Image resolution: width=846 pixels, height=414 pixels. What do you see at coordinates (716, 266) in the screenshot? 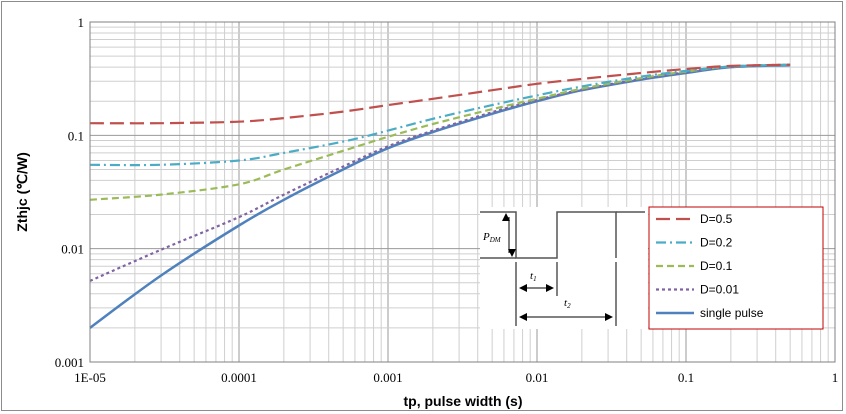
I see `legend-label-d-0-1: D=0.1` at bounding box center [716, 266].